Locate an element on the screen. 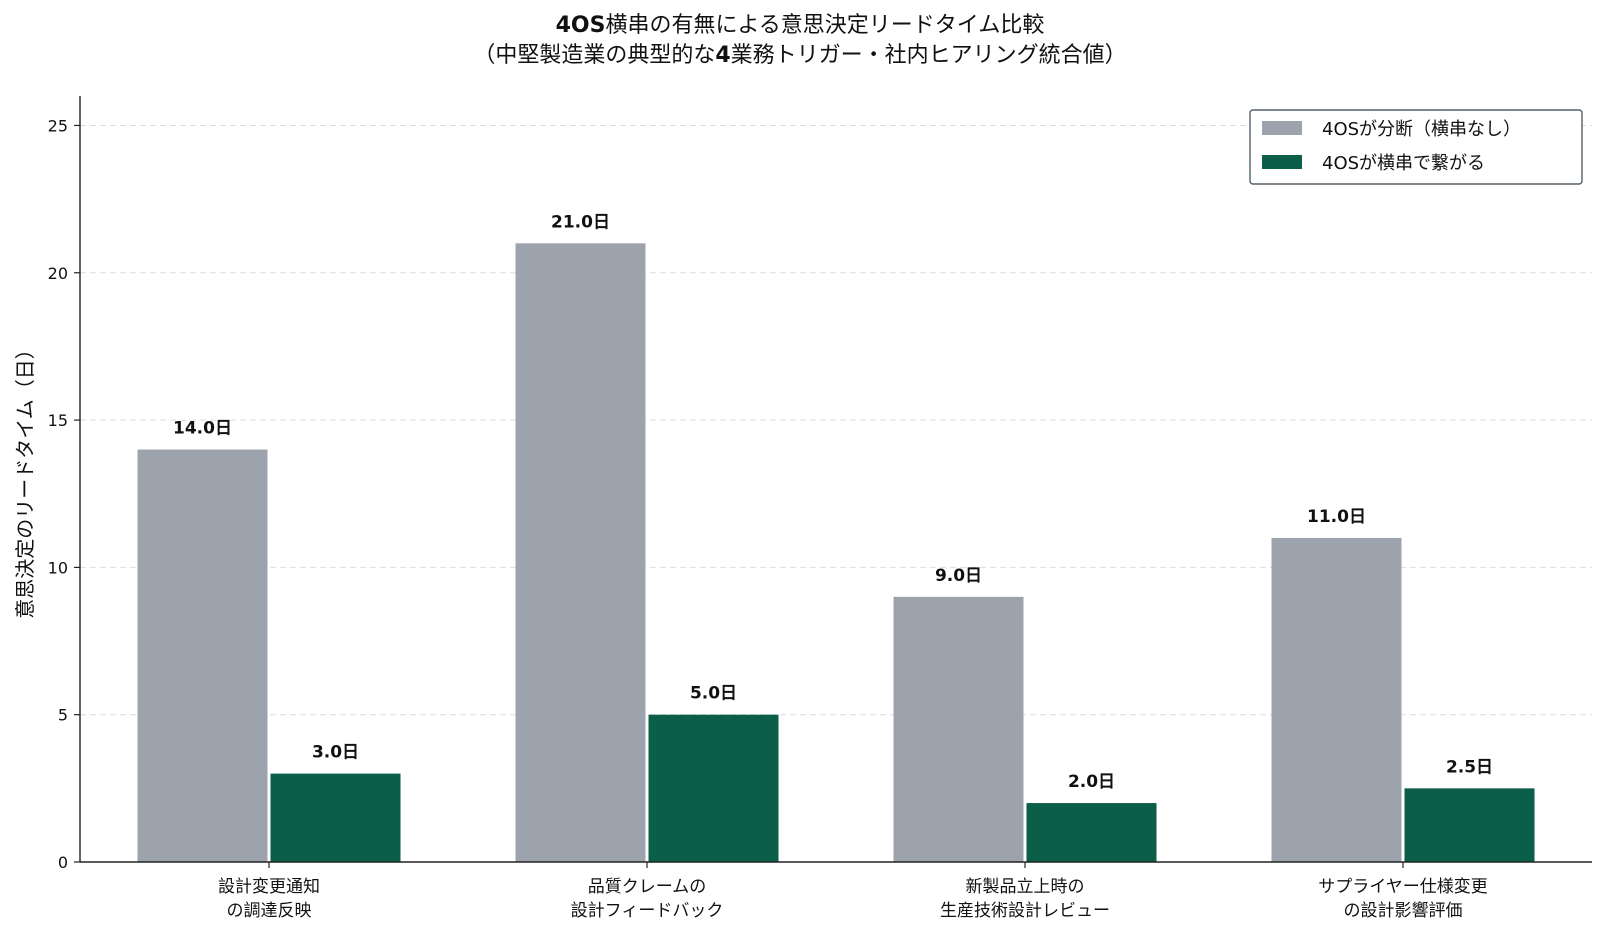  title-bold-run: 4OS is located at coordinates (581, 25).